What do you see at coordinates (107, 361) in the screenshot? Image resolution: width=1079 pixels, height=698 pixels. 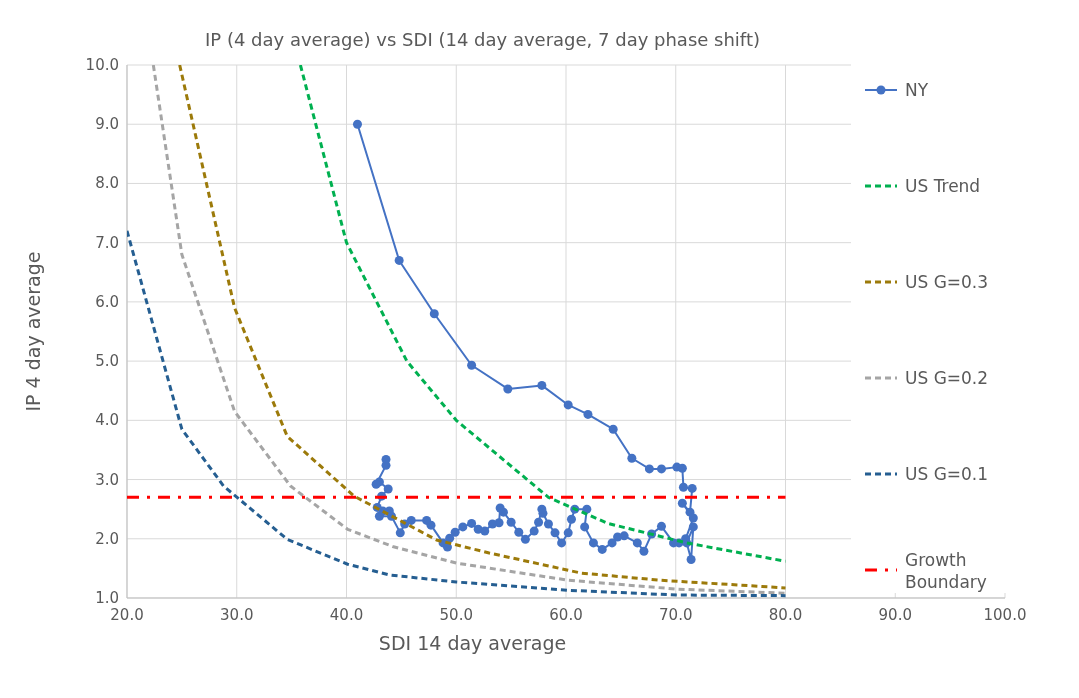 I see `y-tick-label: 5.0` at bounding box center [107, 361].